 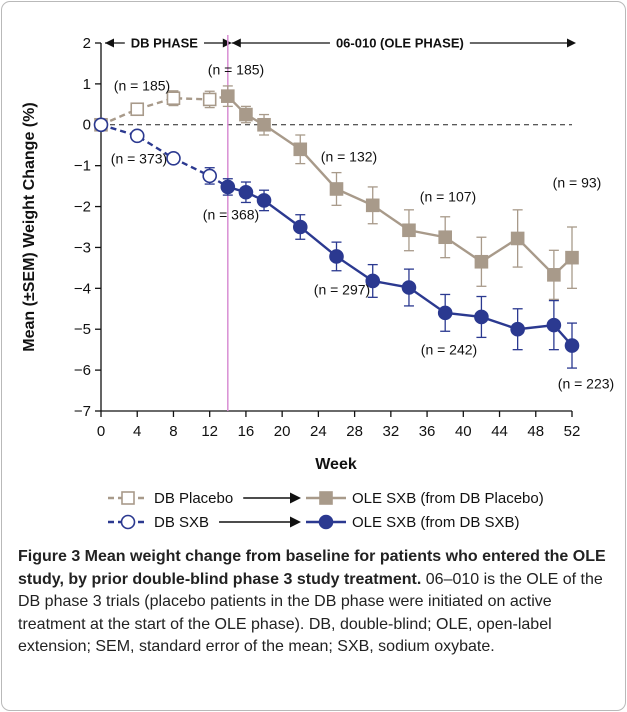 I want to click on legend-entry: DB SXB, so click(x=158, y=522).